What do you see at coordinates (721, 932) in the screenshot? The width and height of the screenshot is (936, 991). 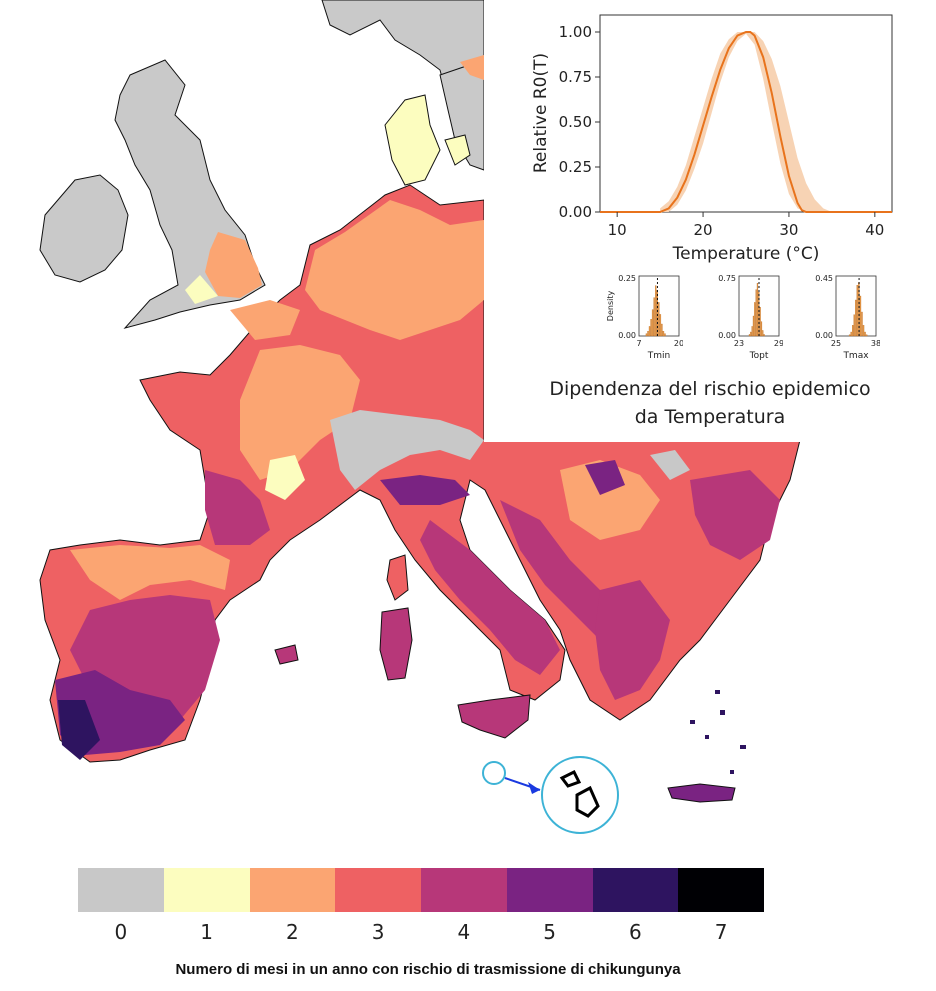 I see `legend-label-7: 7` at bounding box center [721, 932].